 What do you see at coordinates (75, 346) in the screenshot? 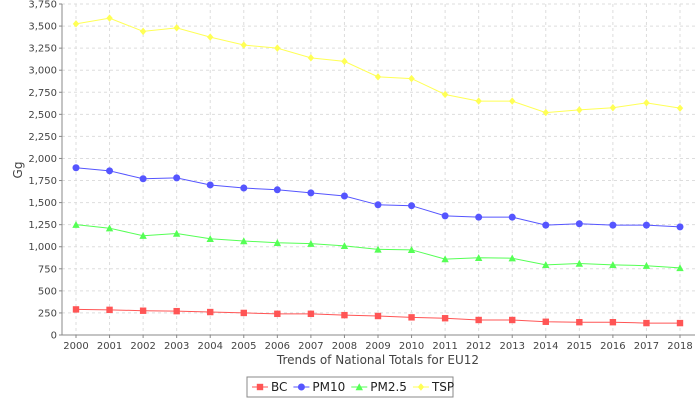
I see `x-tick-label: 2000` at bounding box center [75, 346].